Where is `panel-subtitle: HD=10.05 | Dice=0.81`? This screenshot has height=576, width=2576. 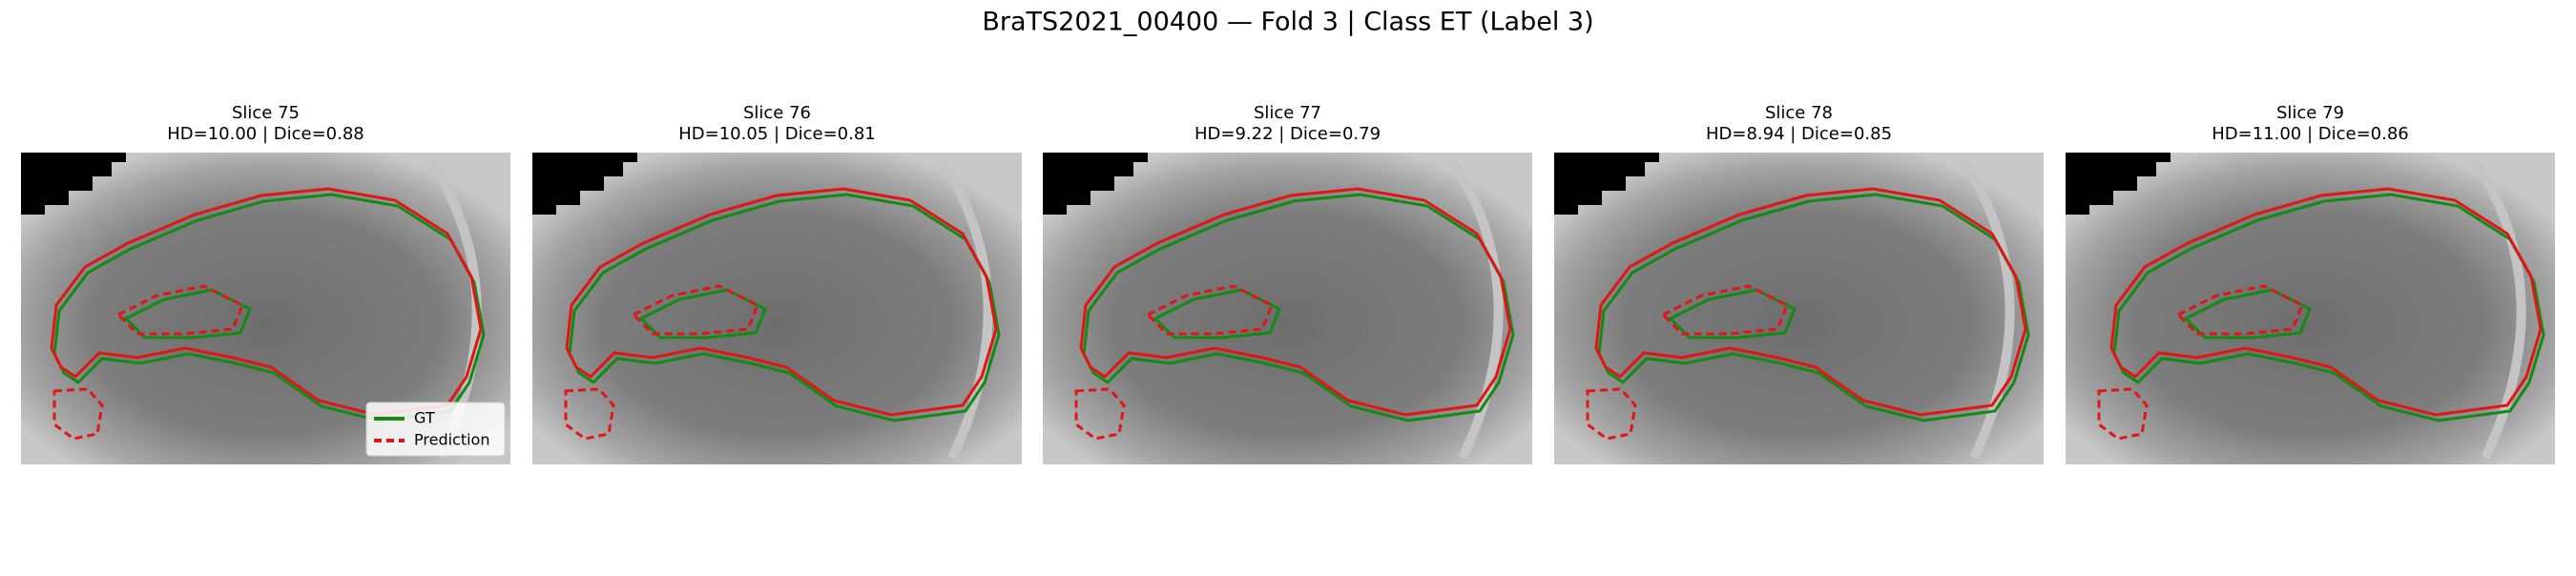
panel-subtitle: HD=10.05 | Dice=0.81 is located at coordinates (777, 134).